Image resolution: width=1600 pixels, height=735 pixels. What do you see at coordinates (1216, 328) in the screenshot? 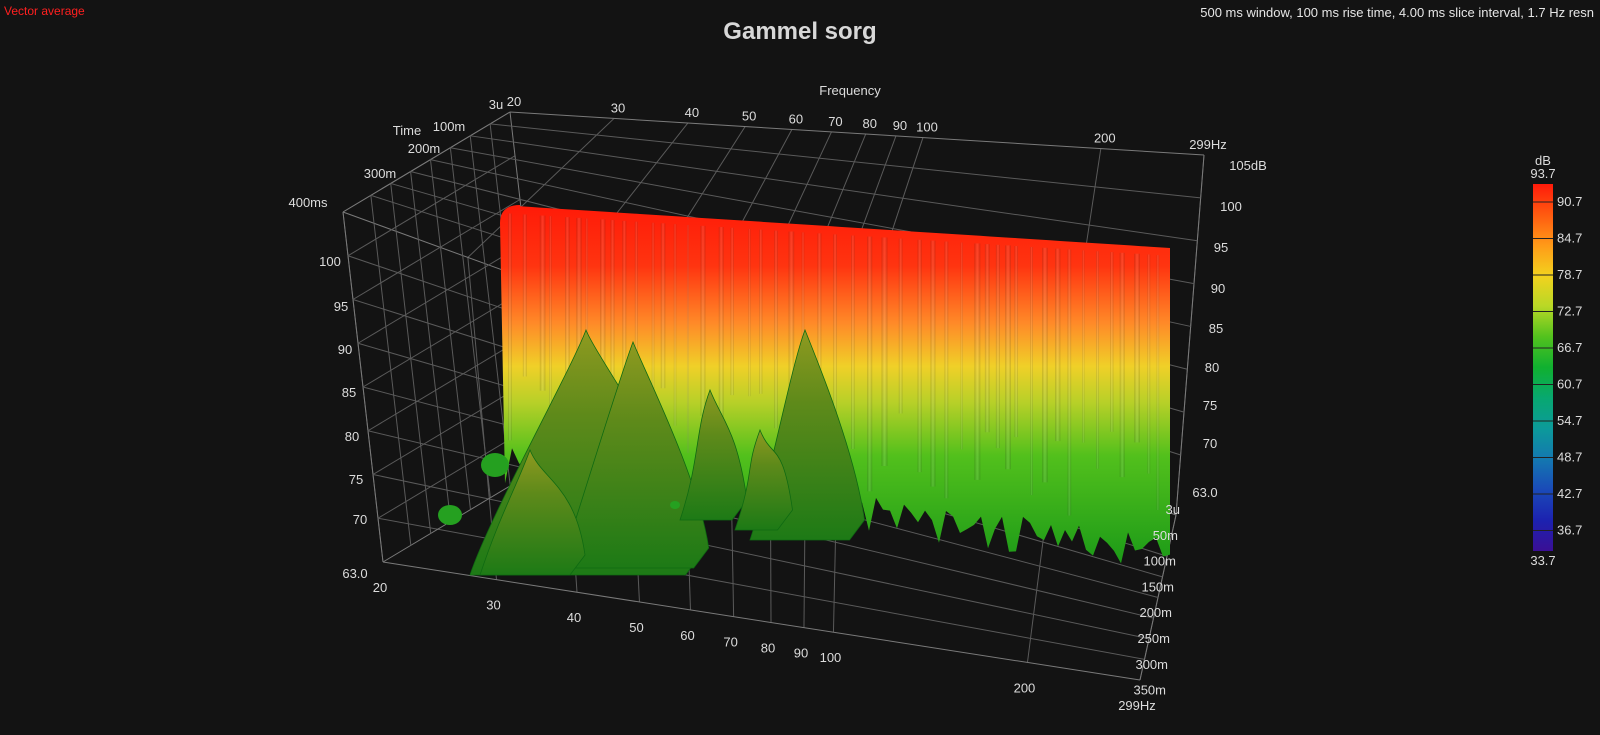
I see `db-tick-right: 85` at bounding box center [1216, 328].